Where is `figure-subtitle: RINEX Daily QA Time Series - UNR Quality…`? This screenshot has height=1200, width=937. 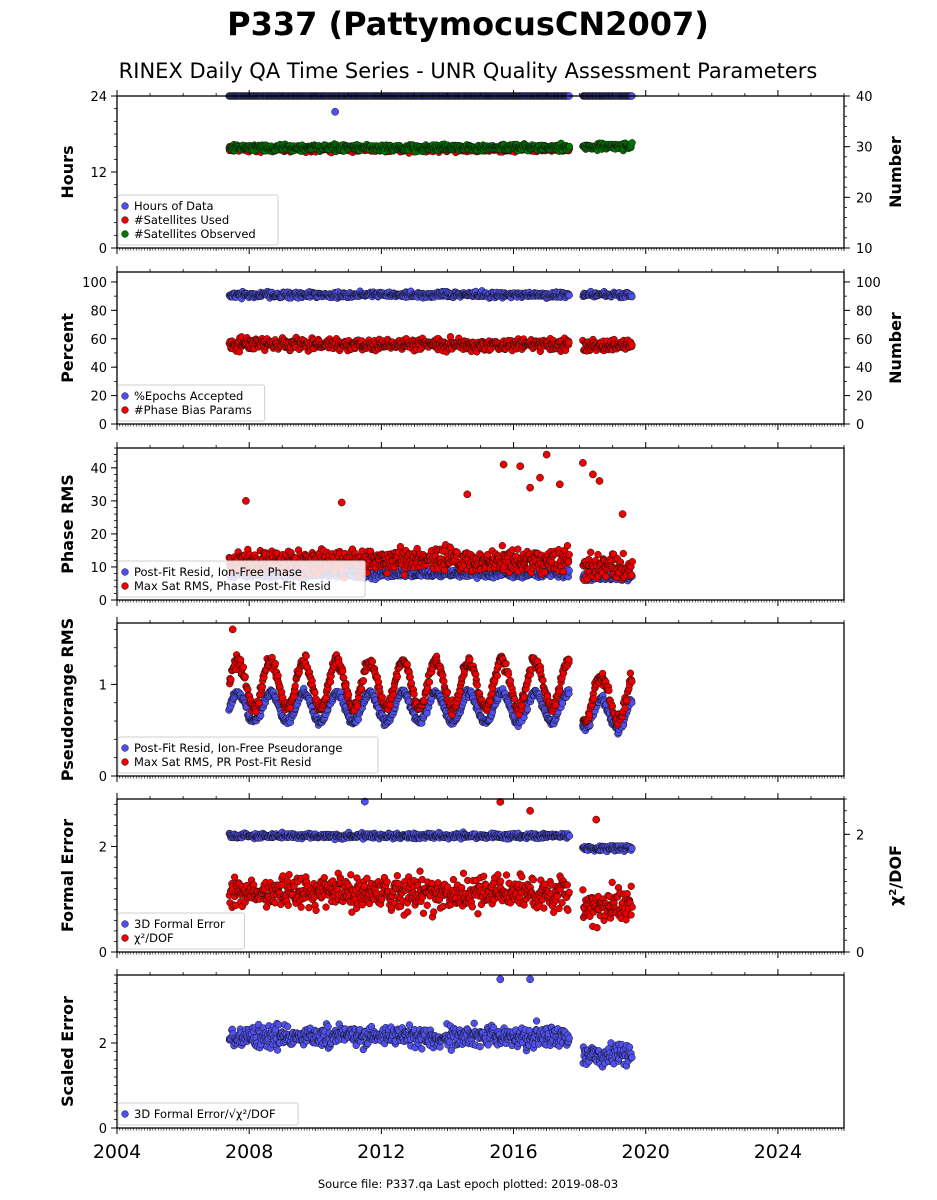
figure-subtitle: RINEX Daily QA Time Series - UNR Quality… is located at coordinates (468, 71).